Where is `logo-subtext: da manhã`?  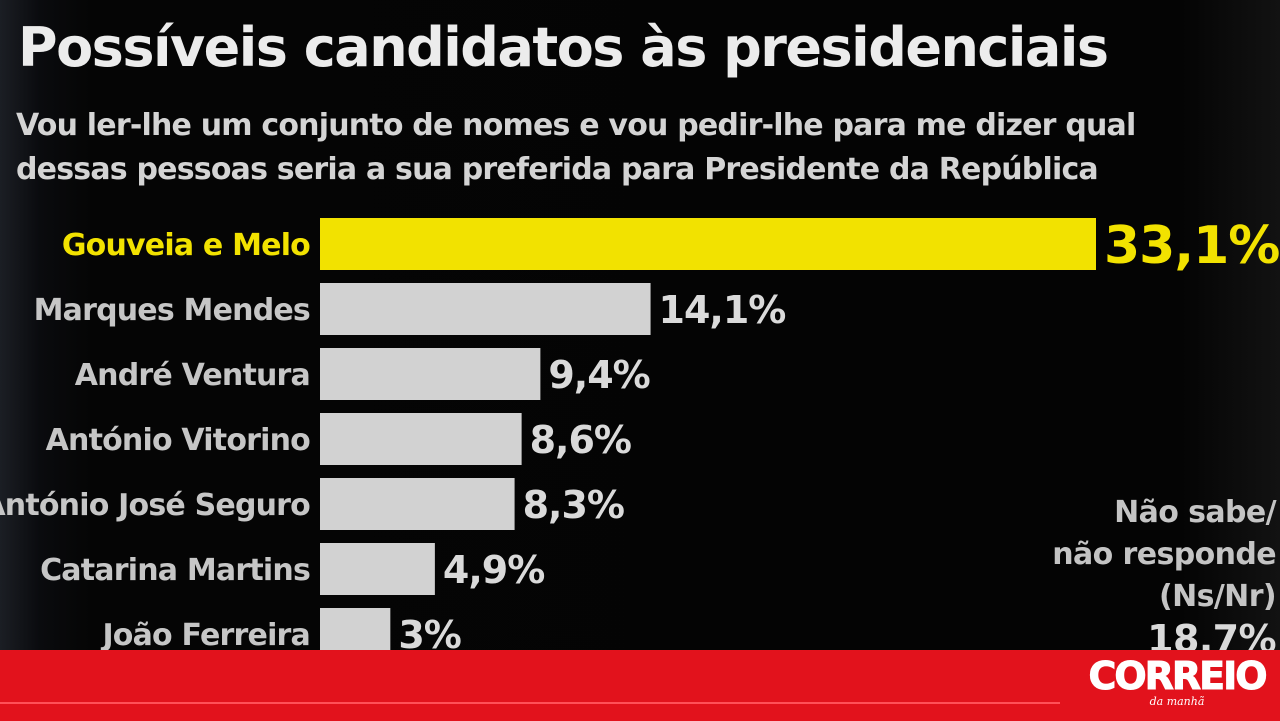
logo-subtext: da manhã is located at coordinates (1177, 701).